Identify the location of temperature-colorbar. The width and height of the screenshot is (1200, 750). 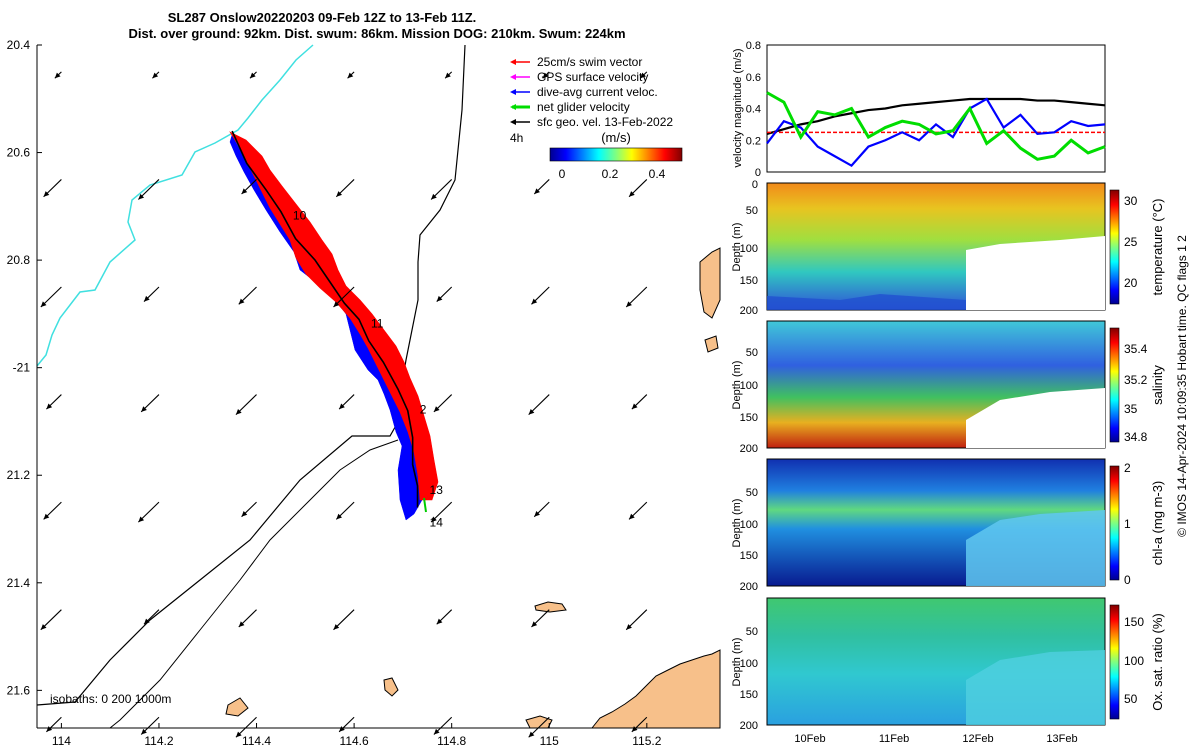
(1114, 247).